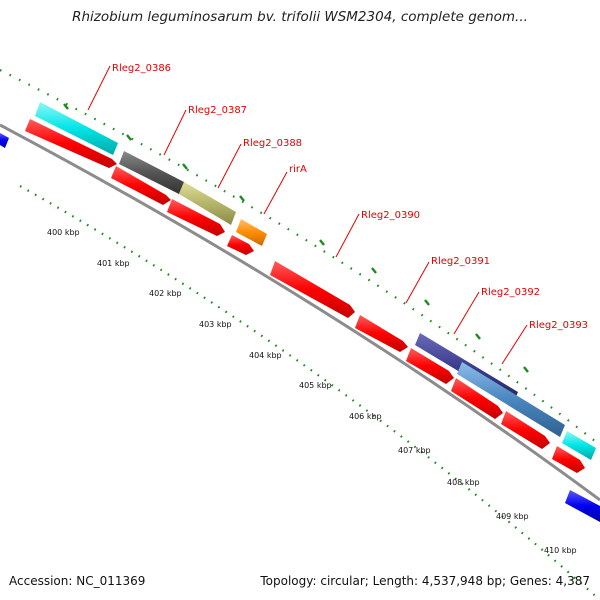  What do you see at coordinates (141, 68) in the screenshot?
I see `gene-label-rleg2-0386: Rleg2_0386` at bounding box center [141, 68].